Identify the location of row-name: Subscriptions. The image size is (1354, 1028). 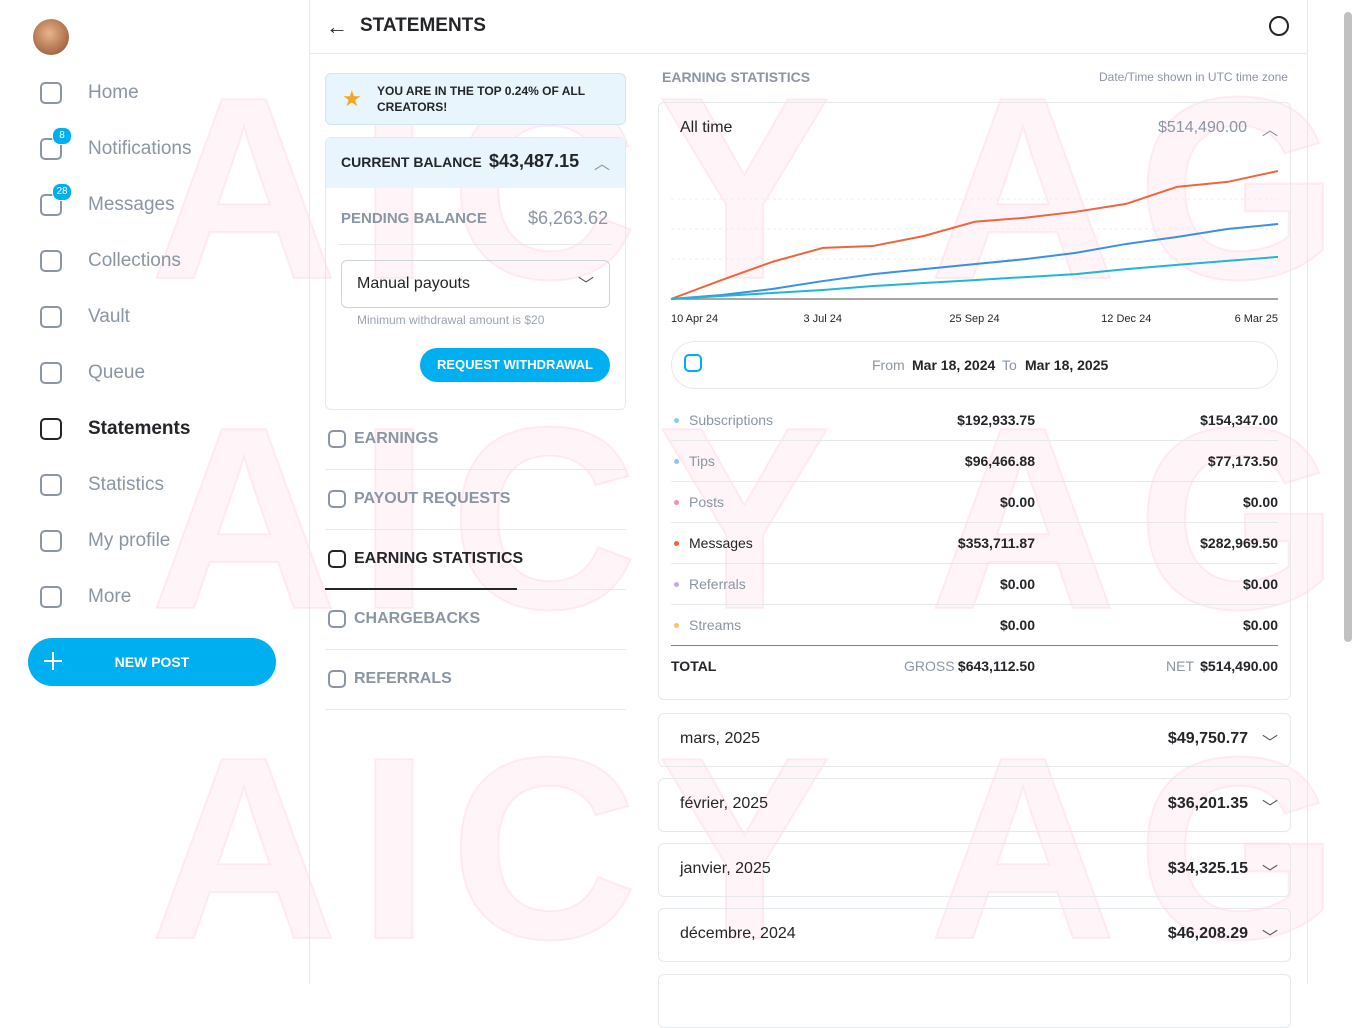
(731, 420).